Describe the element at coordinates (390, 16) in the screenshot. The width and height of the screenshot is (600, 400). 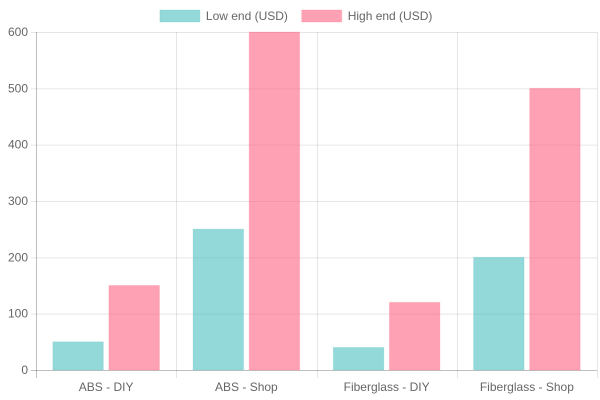
I see `legend-label: High end (USD)` at that location.